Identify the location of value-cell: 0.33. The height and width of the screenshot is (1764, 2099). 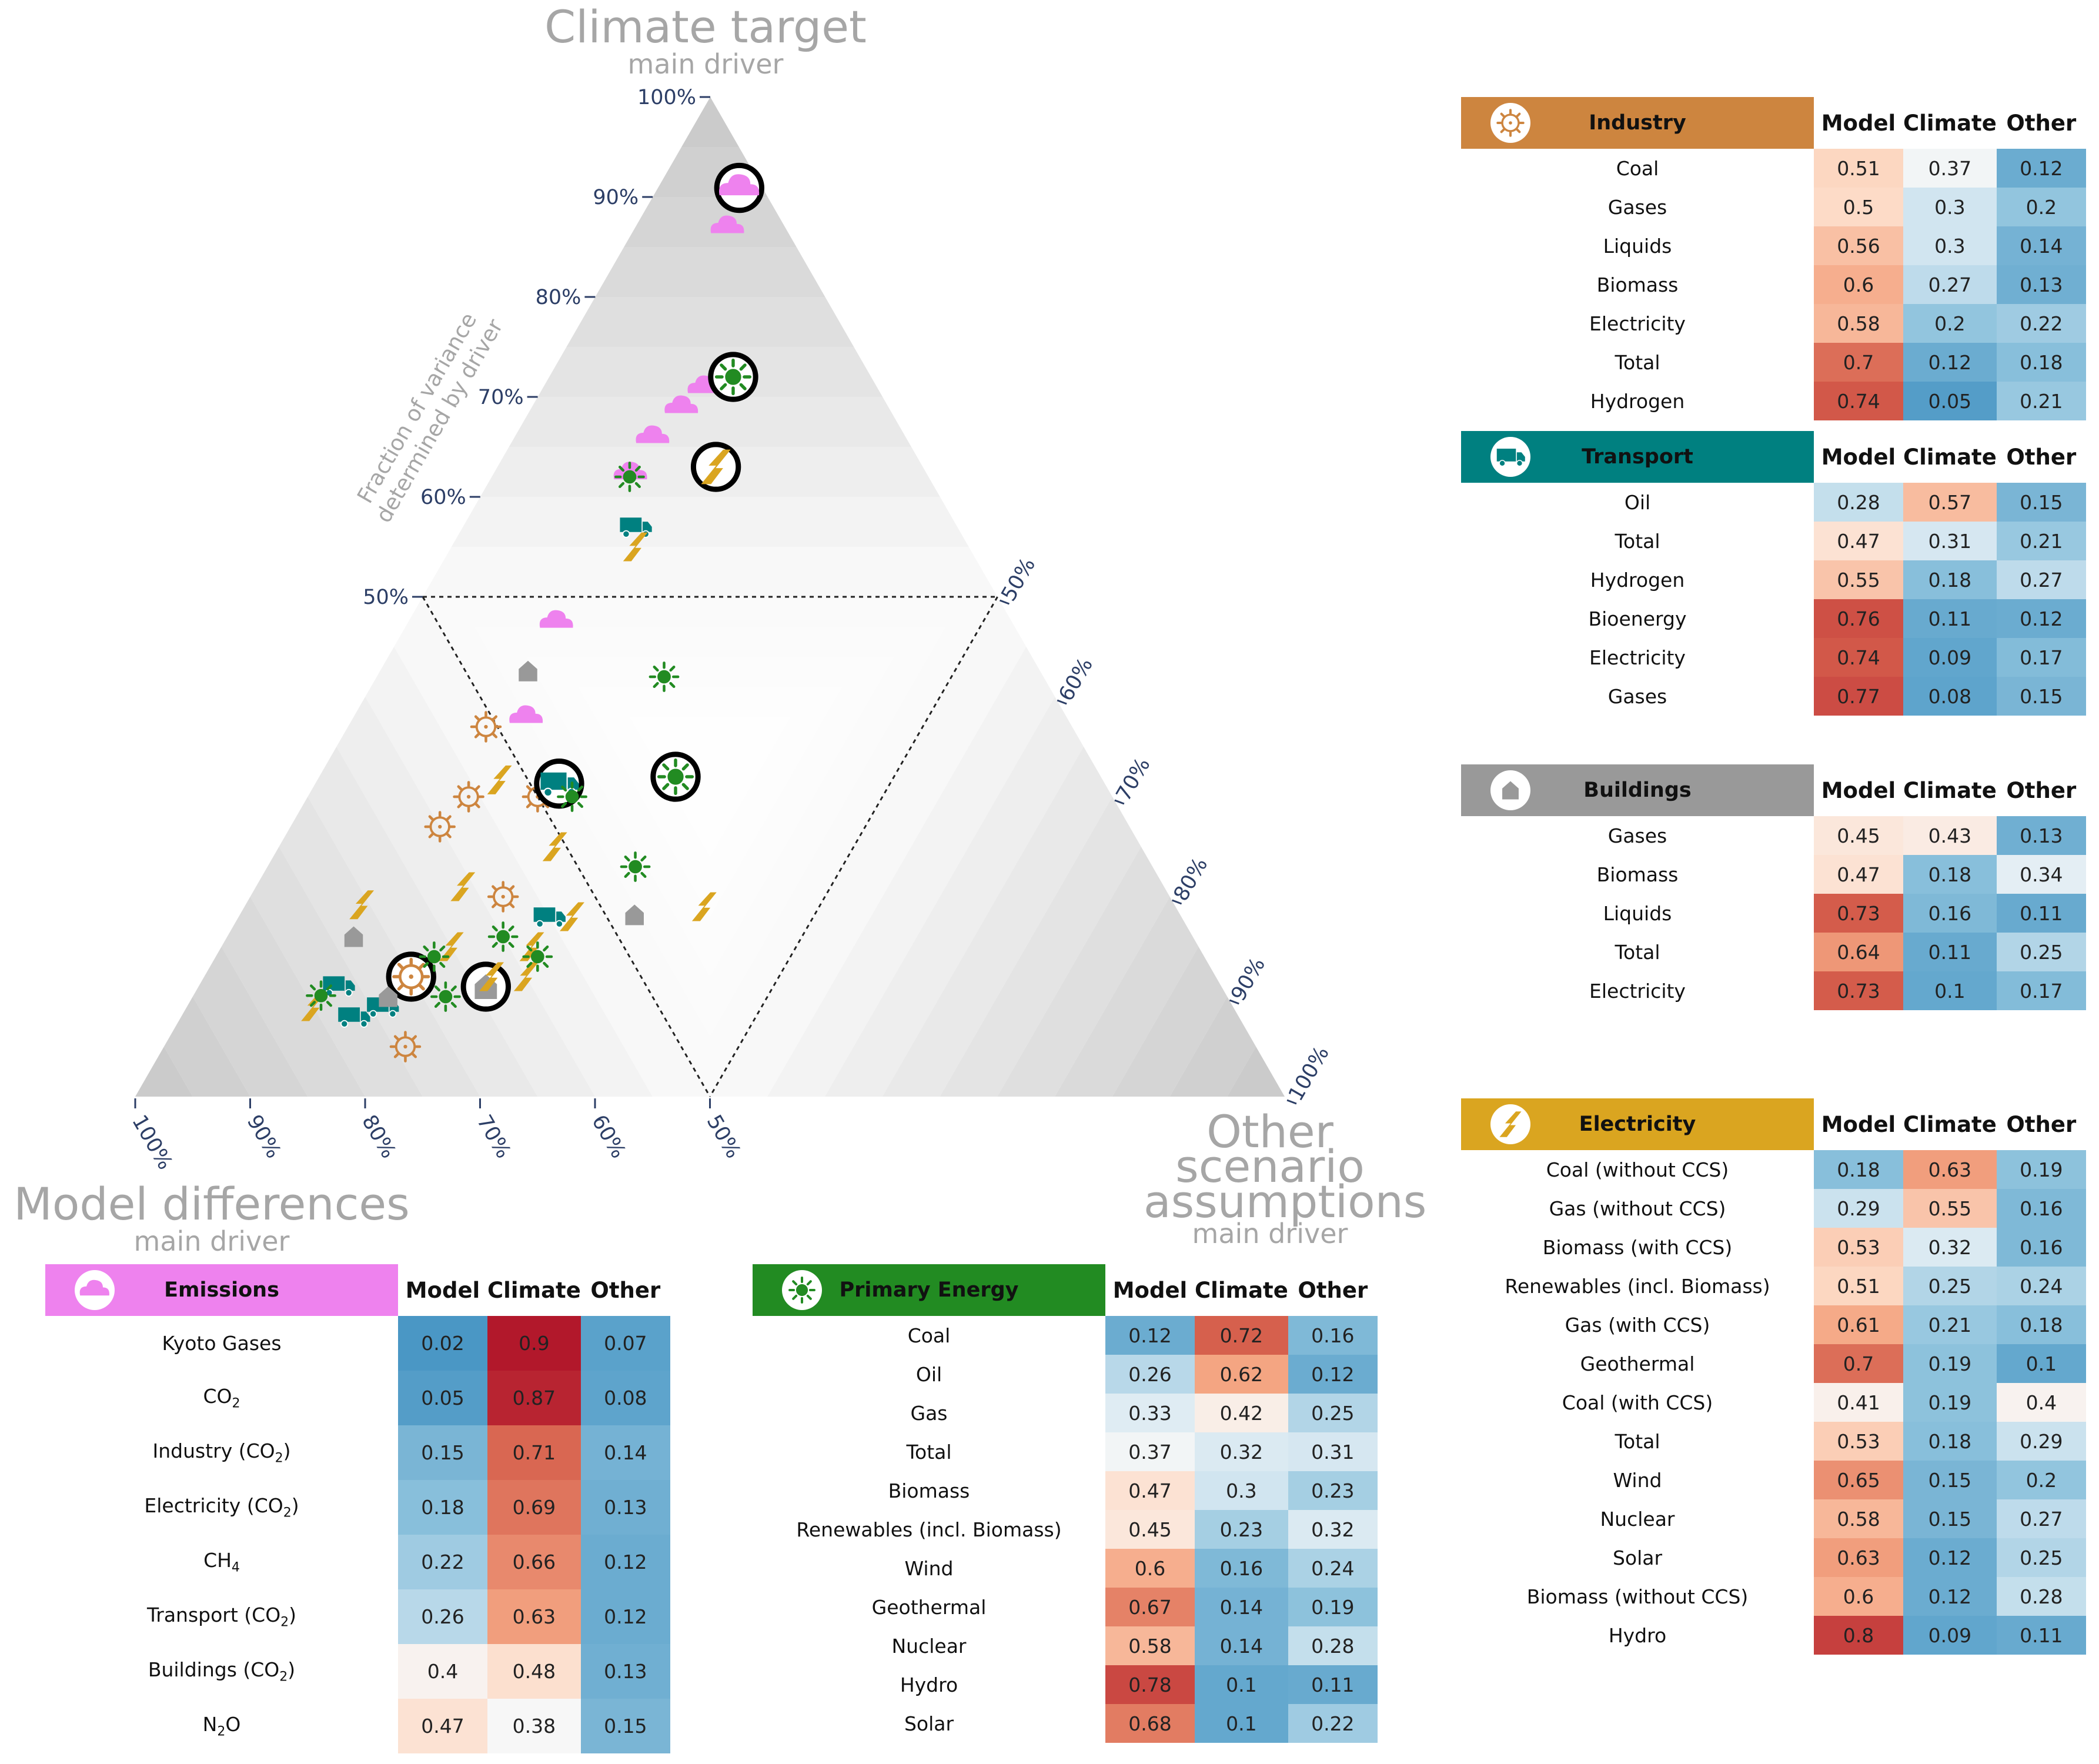
(1150, 1413).